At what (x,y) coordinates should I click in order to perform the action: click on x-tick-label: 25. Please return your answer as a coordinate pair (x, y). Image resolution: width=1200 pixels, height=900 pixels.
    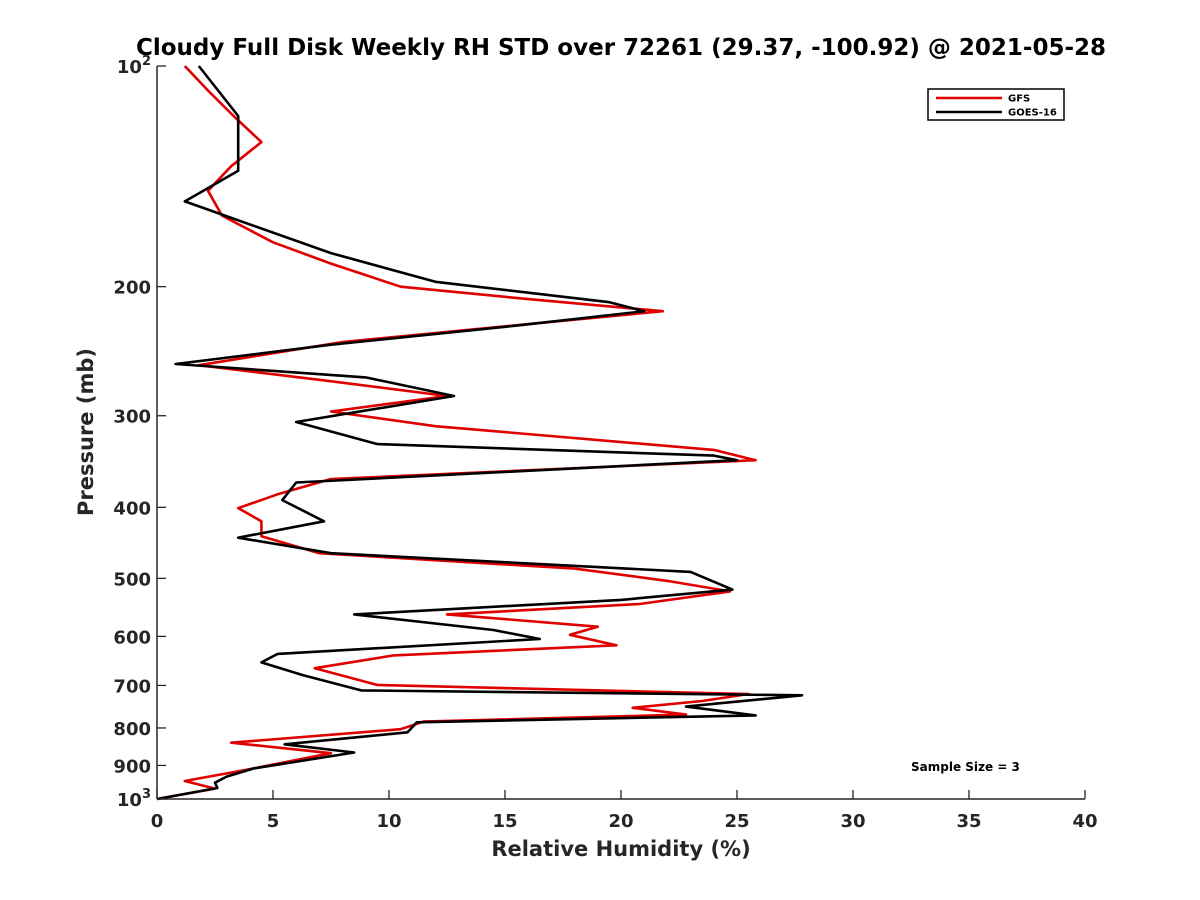
    Looking at the image, I should click on (736, 821).